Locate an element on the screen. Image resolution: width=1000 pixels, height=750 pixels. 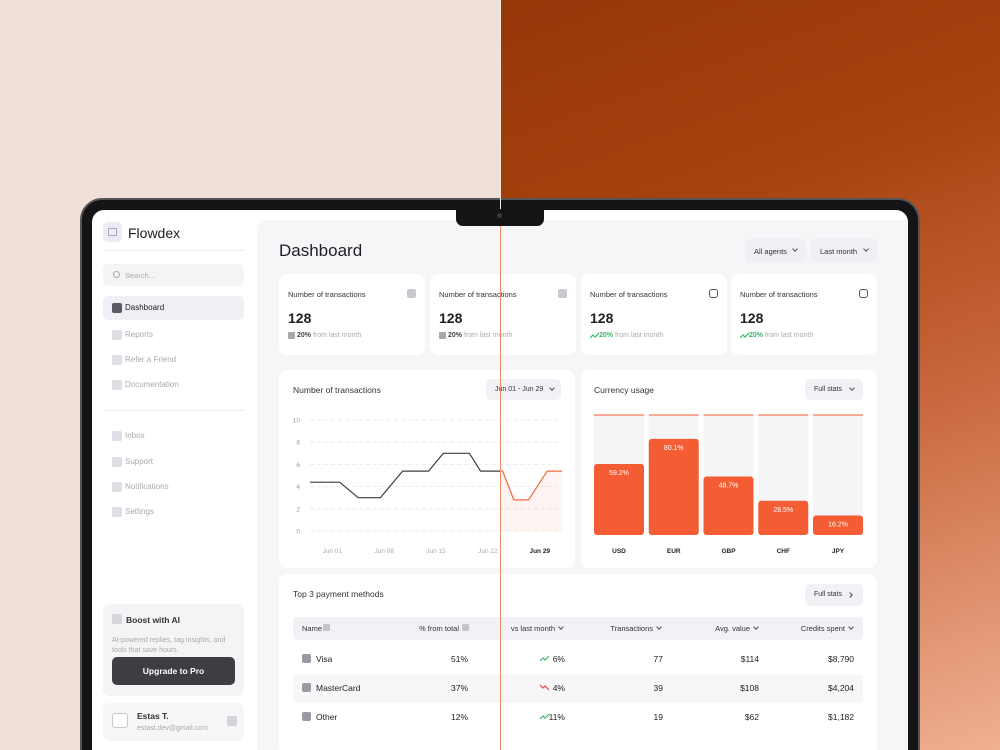
nav-item: Dashboard is located at coordinates (145, 308).